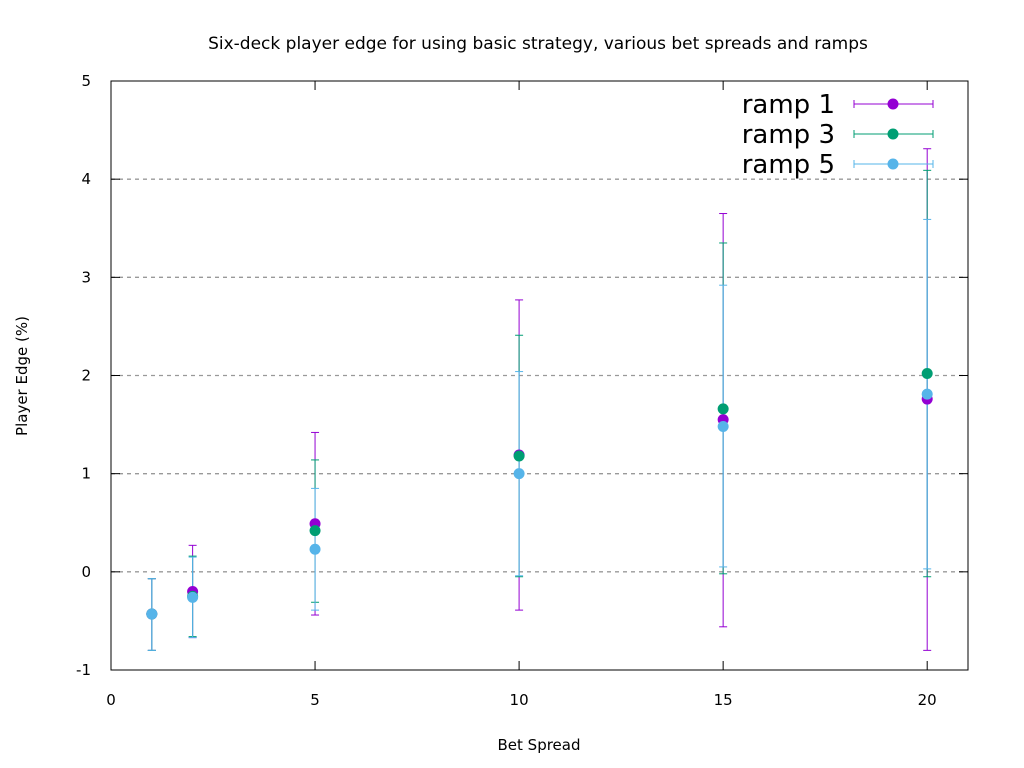 The width and height of the screenshot is (1024, 768). What do you see at coordinates (86, 179) in the screenshot?
I see `y-tick-label: 4` at bounding box center [86, 179].